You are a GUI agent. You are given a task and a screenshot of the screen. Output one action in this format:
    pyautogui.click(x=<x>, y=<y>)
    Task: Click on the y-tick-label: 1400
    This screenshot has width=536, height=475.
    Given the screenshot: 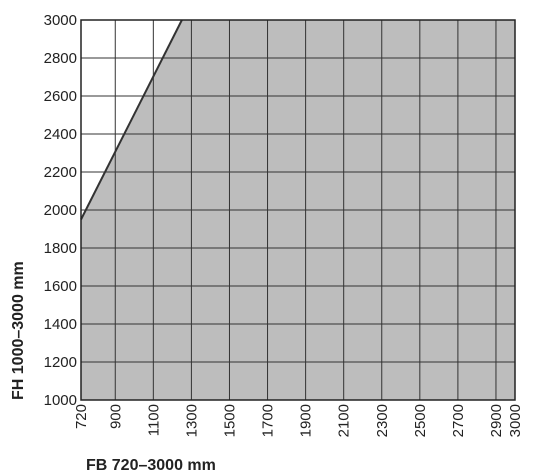 What is the action you would take?
    pyautogui.click(x=60, y=324)
    